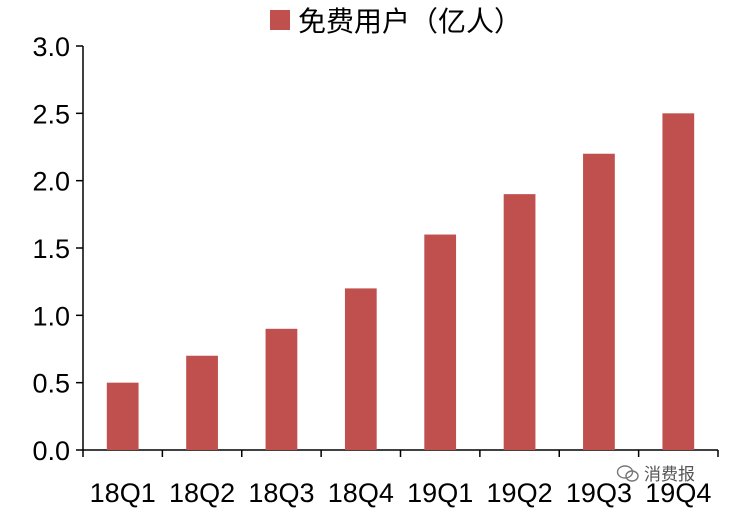 Image resolution: width=742 pixels, height=514 pixels. Describe the element at coordinates (281, 493) in the screenshot. I see `x-tick-label: 18Q3` at that location.